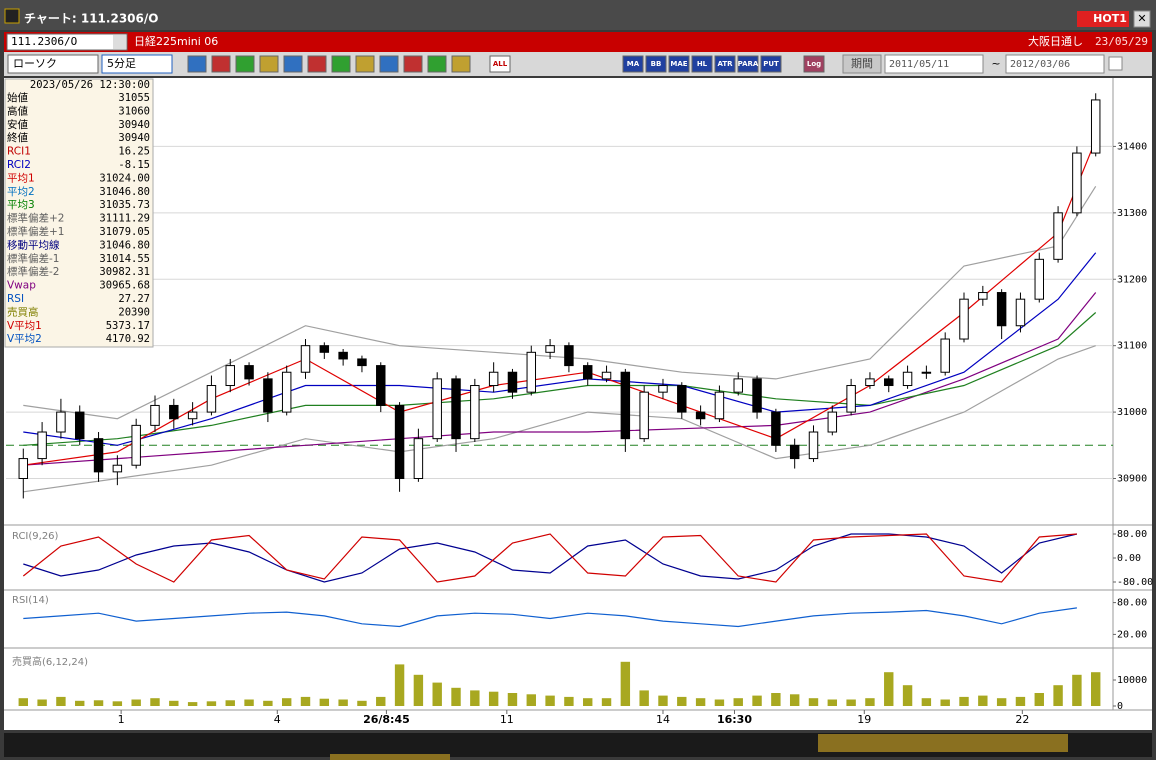 The width and height of the screenshot is (1156, 760). I want to click on y-tick-label: 31100, so click(1132, 346).